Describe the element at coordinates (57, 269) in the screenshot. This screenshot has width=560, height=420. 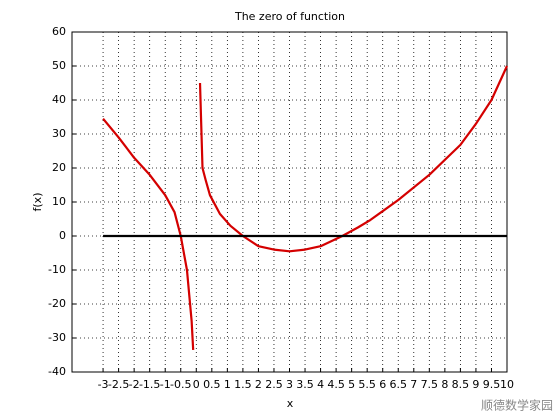
I see `y-tick-label: -10` at that location.